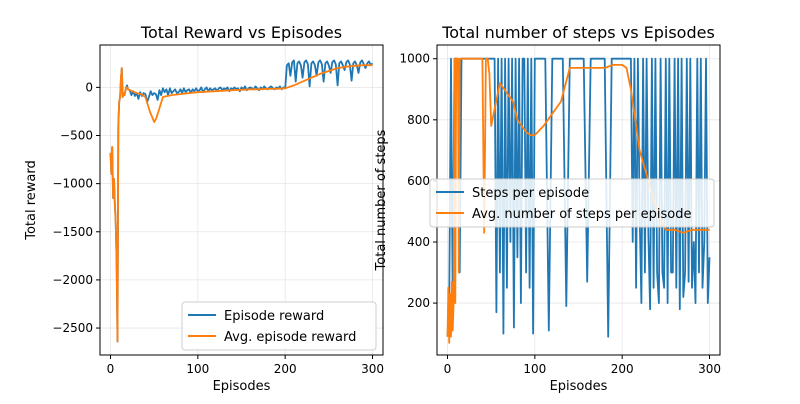  I want to click on y-tick-label: 600, so click(418, 181).